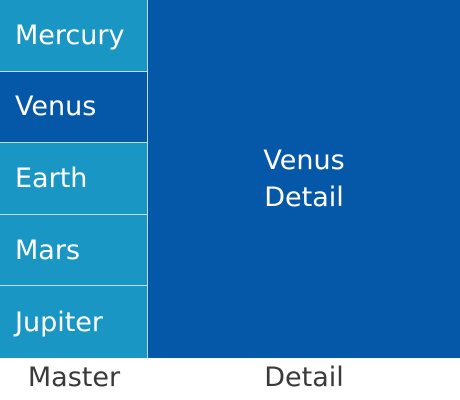 The width and height of the screenshot is (460, 400). What do you see at coordinates (304, 160) in the screenshot?
I see `detail-title: Venus` at bounding box center [304, 160].